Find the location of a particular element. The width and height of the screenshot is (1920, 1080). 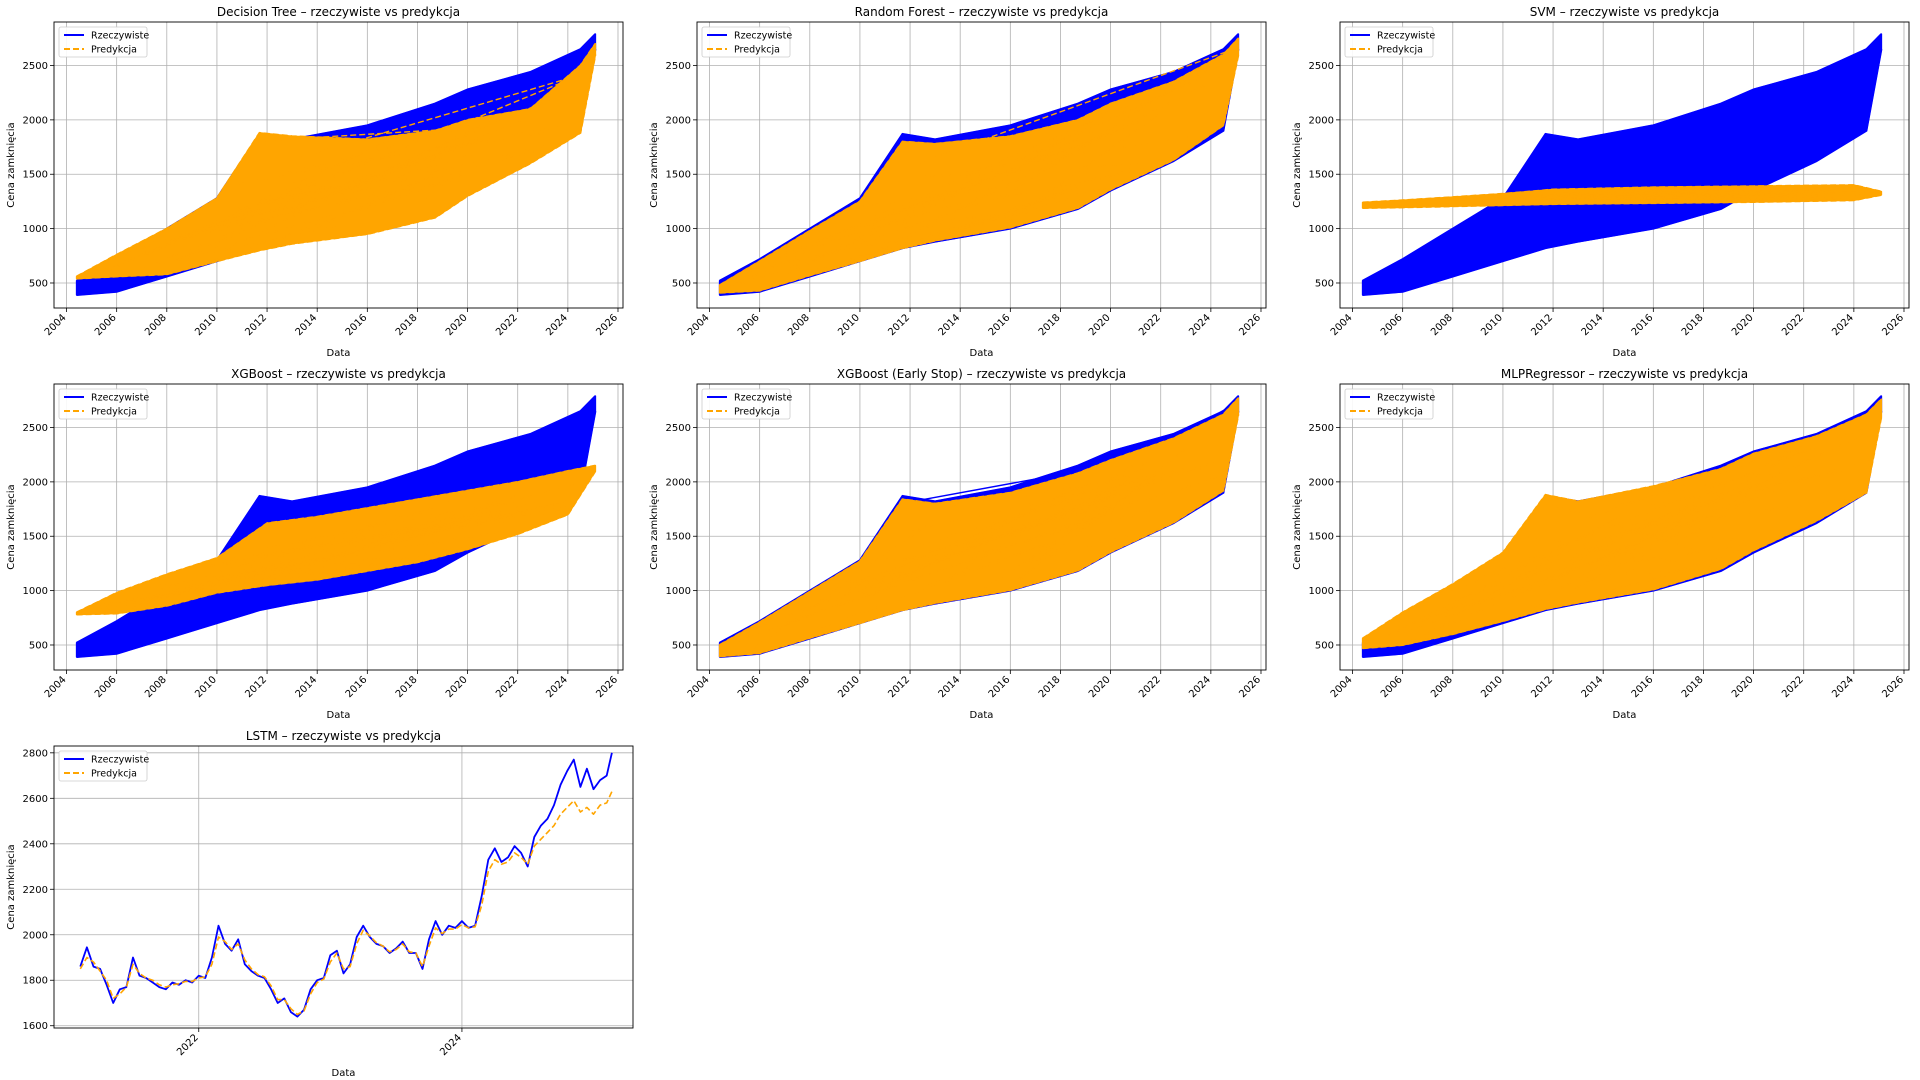

plot-lines is located at coordinates (336, 526).